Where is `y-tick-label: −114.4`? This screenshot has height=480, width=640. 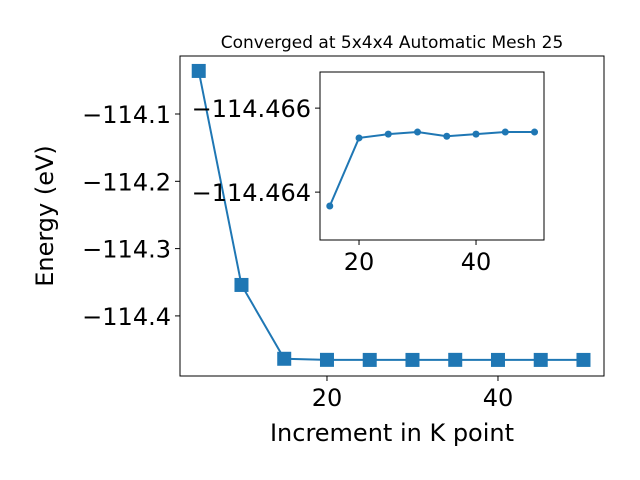 y-tick-label: −114.4 is located at coordinates (126, 317).